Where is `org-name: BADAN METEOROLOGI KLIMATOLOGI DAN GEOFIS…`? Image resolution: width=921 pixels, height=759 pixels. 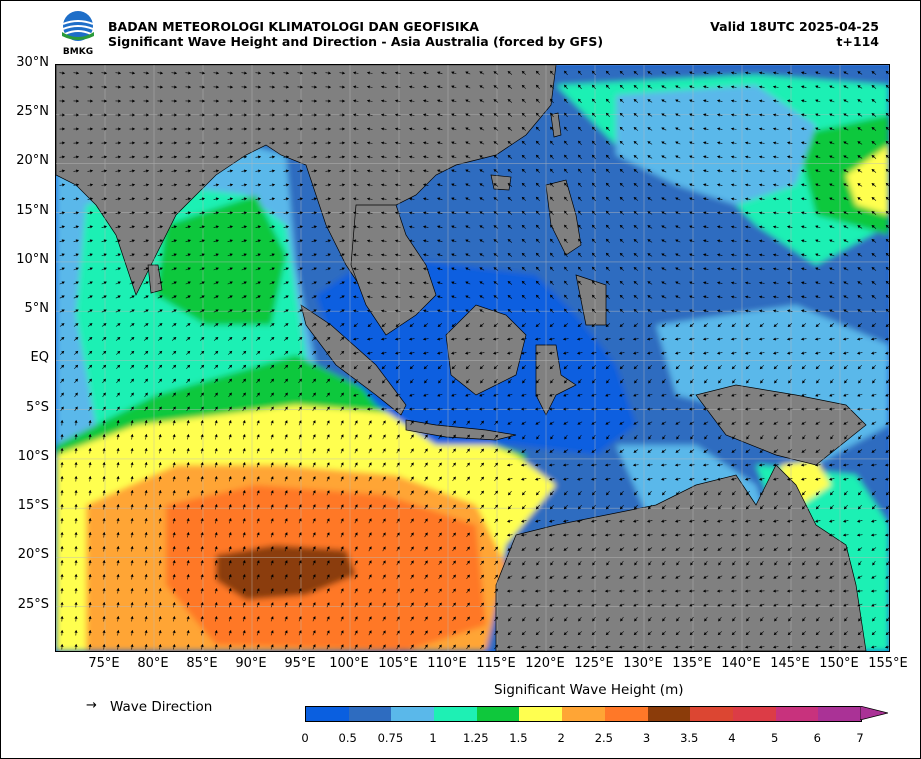
org-name: BADAN METEOROLOGI KLIMATOLOGI DAN GEOFIS… is located at coordinates (293, 26).